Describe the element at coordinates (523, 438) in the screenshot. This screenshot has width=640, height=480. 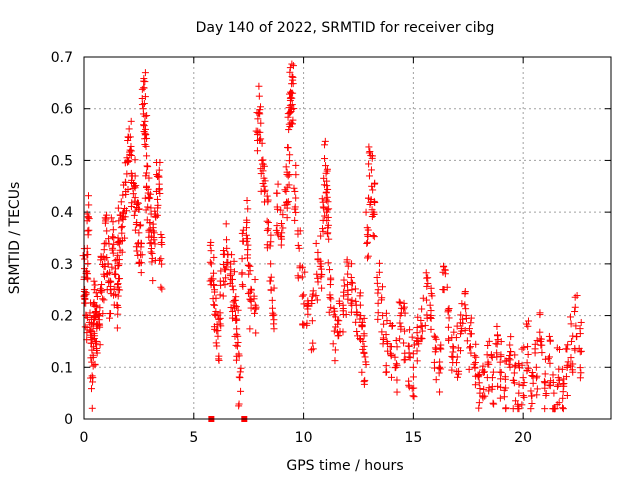
I see `x-tick-label: 20` at that location.